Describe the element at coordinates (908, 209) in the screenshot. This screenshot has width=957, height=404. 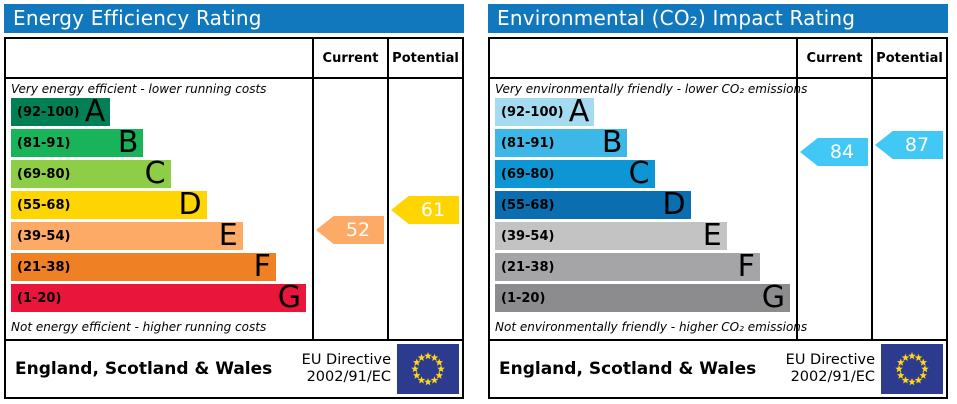
I see `potential-column: 87` at that location.